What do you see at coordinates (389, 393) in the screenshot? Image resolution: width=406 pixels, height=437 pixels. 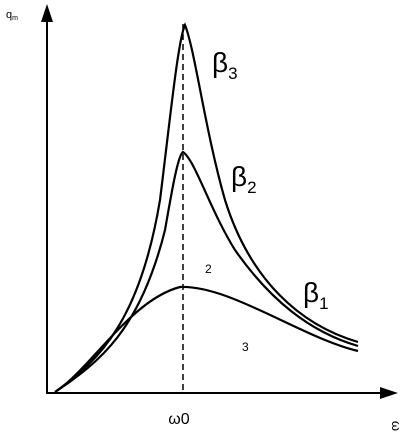 I see `x-arrow` at bounding box center [389, 393].